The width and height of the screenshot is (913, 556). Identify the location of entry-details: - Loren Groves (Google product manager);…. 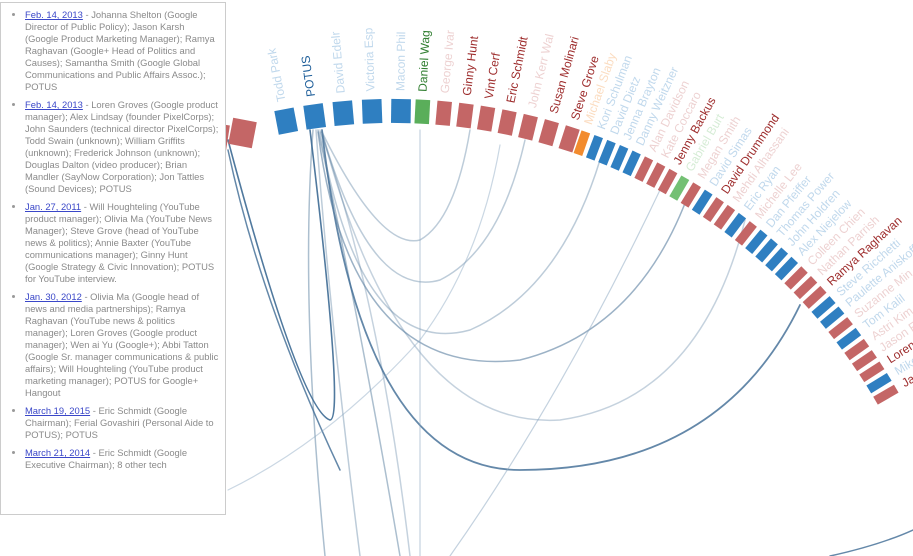
(122, 146).